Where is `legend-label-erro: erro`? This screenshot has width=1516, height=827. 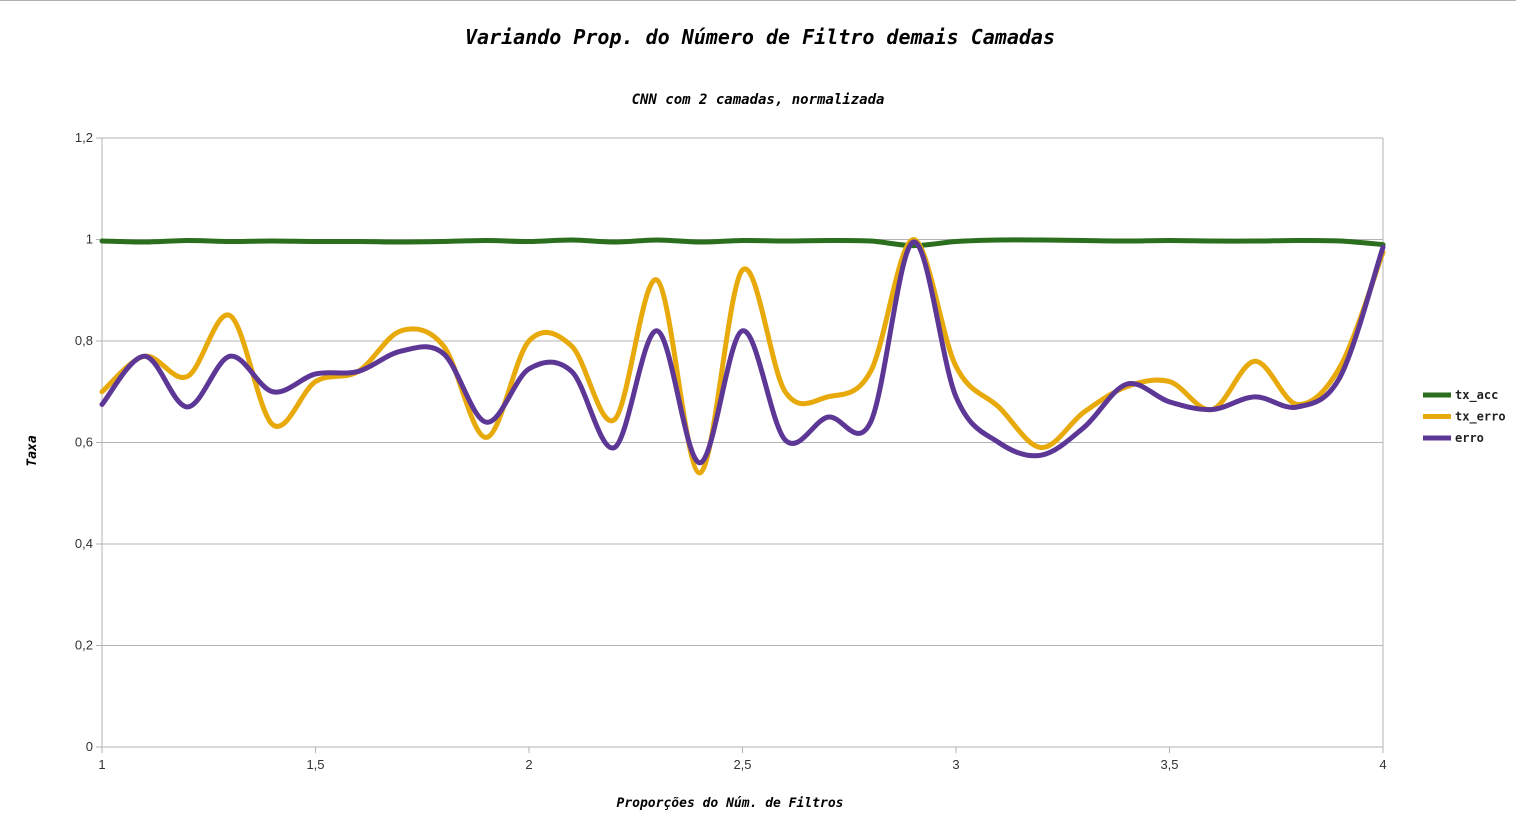
legend-label-erro: erro is located at coordinates (1469, 438).